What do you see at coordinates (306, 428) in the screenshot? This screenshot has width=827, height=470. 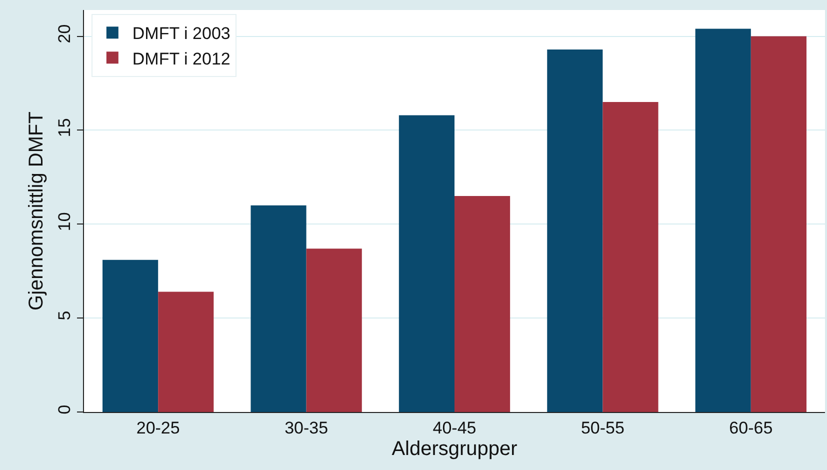 I see `x-tick-label: 30-35` at bounding box center [306, 428].